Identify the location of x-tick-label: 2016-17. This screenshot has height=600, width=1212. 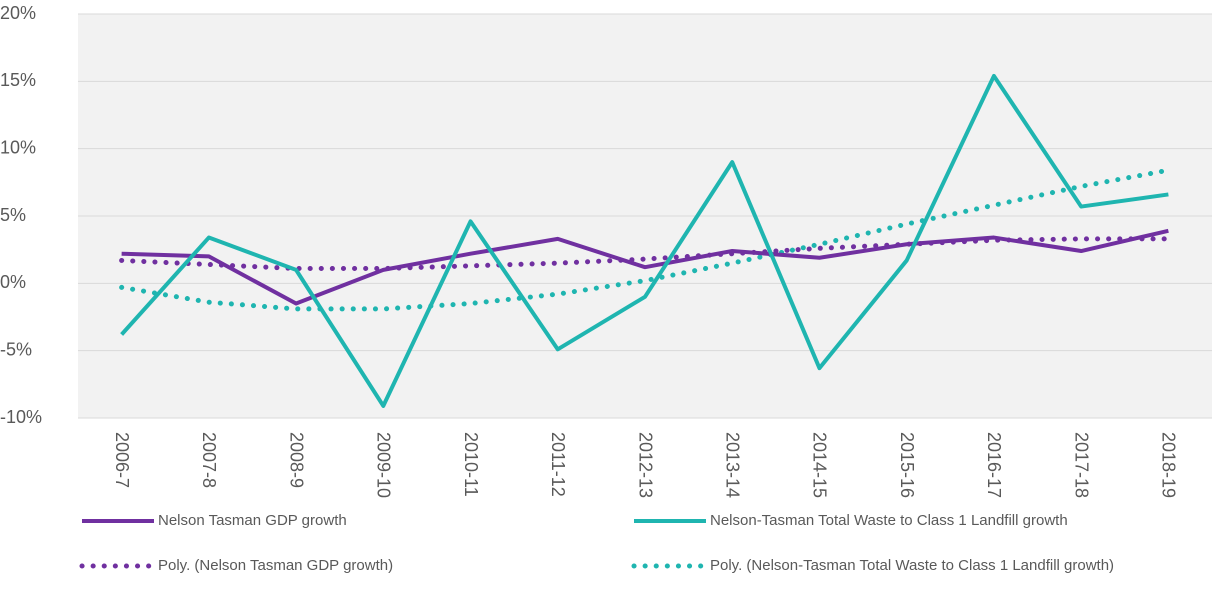
(994, 465).